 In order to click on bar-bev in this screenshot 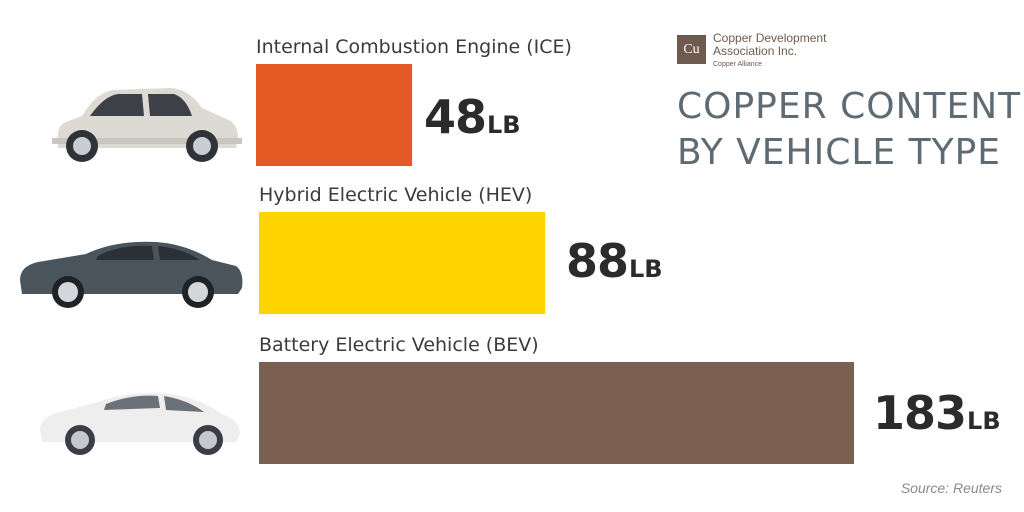, I will do `click(556, 413)`.